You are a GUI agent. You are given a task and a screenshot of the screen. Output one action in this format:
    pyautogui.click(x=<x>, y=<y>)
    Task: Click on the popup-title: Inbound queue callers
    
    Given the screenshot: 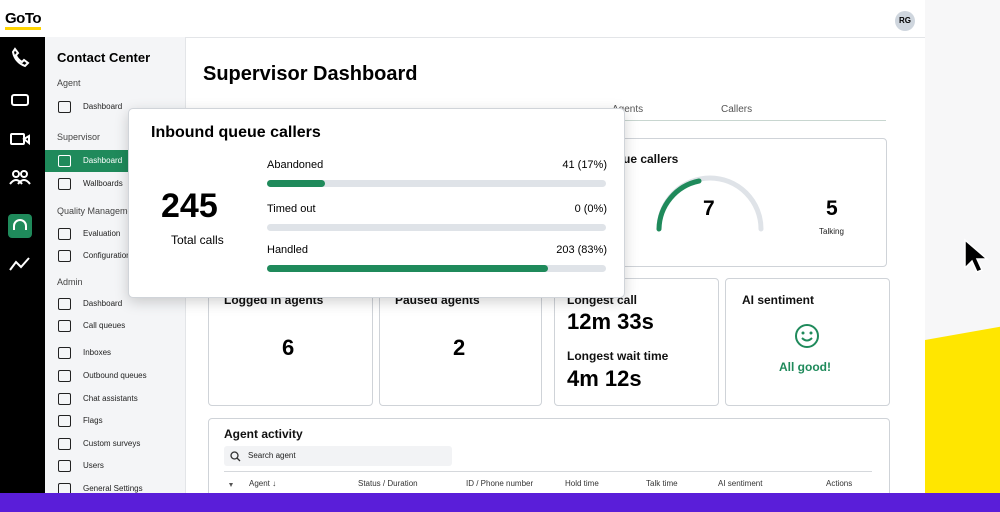 What is the action you would take?
    pyautogui.click(x=236, y=132)
    